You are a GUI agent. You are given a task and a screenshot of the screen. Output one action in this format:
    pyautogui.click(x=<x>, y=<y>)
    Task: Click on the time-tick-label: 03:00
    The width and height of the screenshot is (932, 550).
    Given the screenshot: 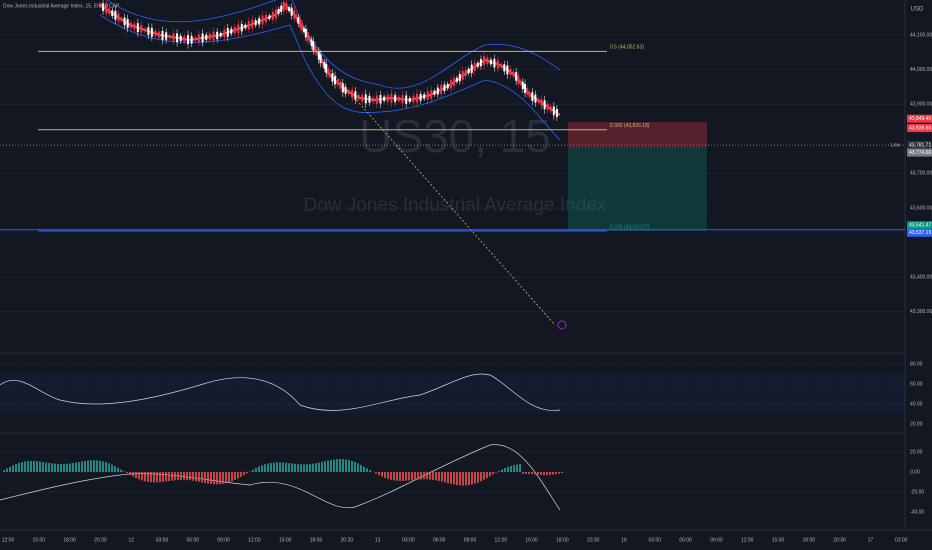 What is the action you would take?
    pyautogui.click(x=408, y=540)
    